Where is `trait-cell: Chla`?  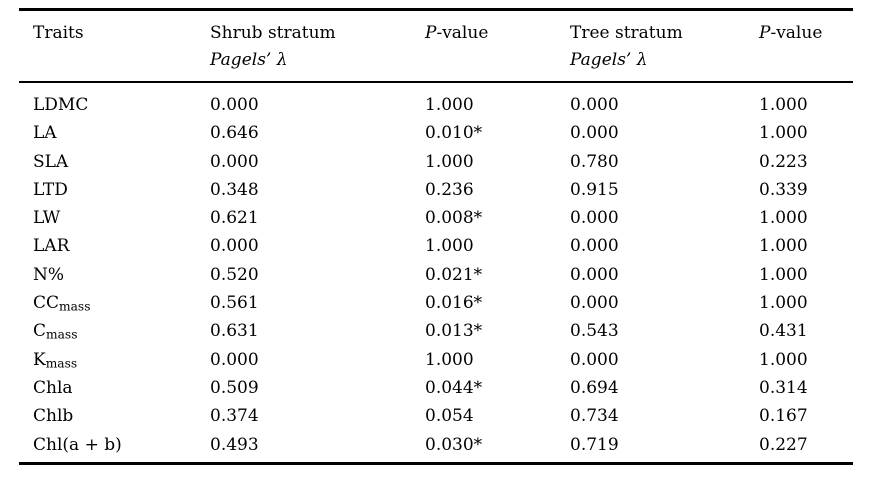 trait-cell: Chla is located at coordinates (121, 388).